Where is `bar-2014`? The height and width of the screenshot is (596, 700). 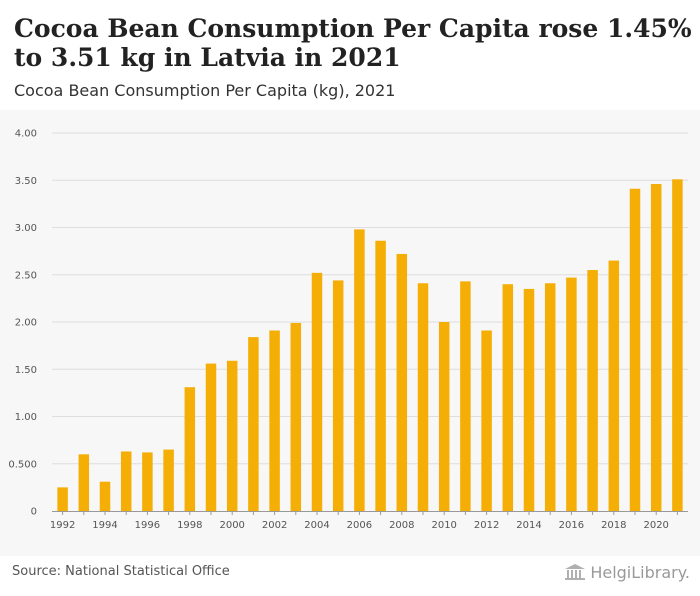 bar-2014 is located at coordinates (529, 399).